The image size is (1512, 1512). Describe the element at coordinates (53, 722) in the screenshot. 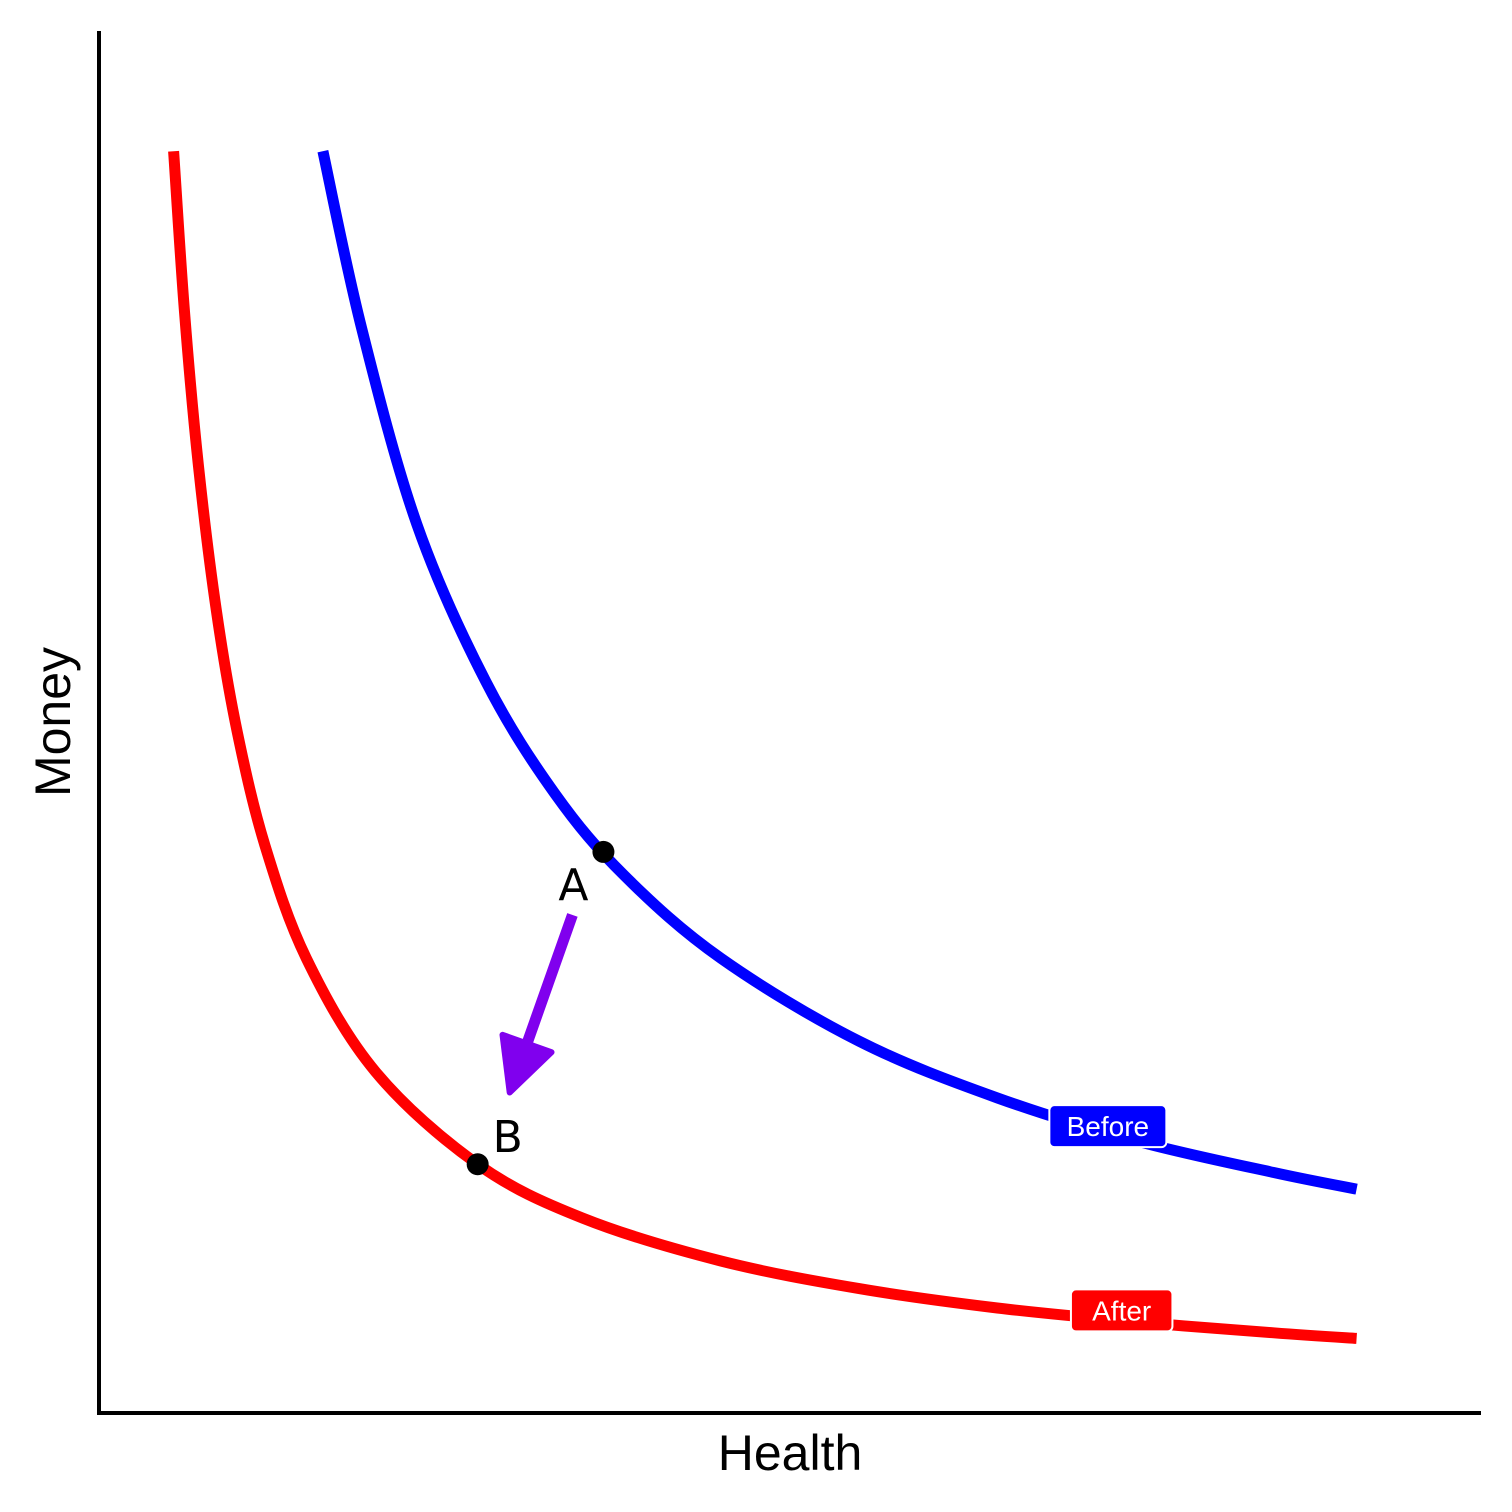

I see `y-axis-label: Money` at that location.